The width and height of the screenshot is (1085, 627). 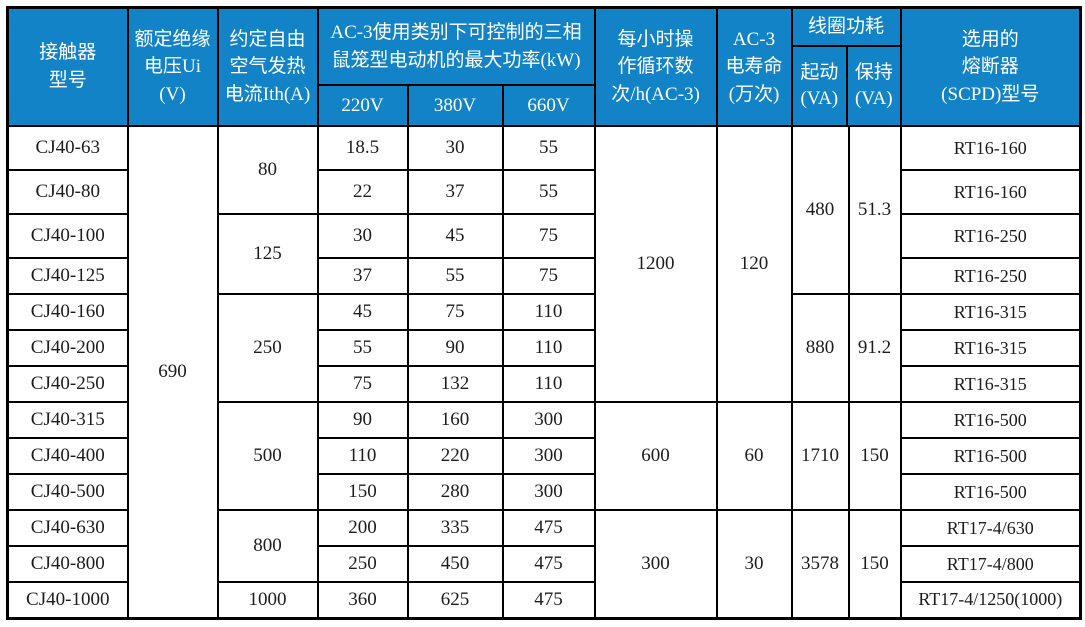 What do you see at coordinates (362, 276) in the screenshot?
I see `cell-power-220: 37` at bounding box center [362, 276].